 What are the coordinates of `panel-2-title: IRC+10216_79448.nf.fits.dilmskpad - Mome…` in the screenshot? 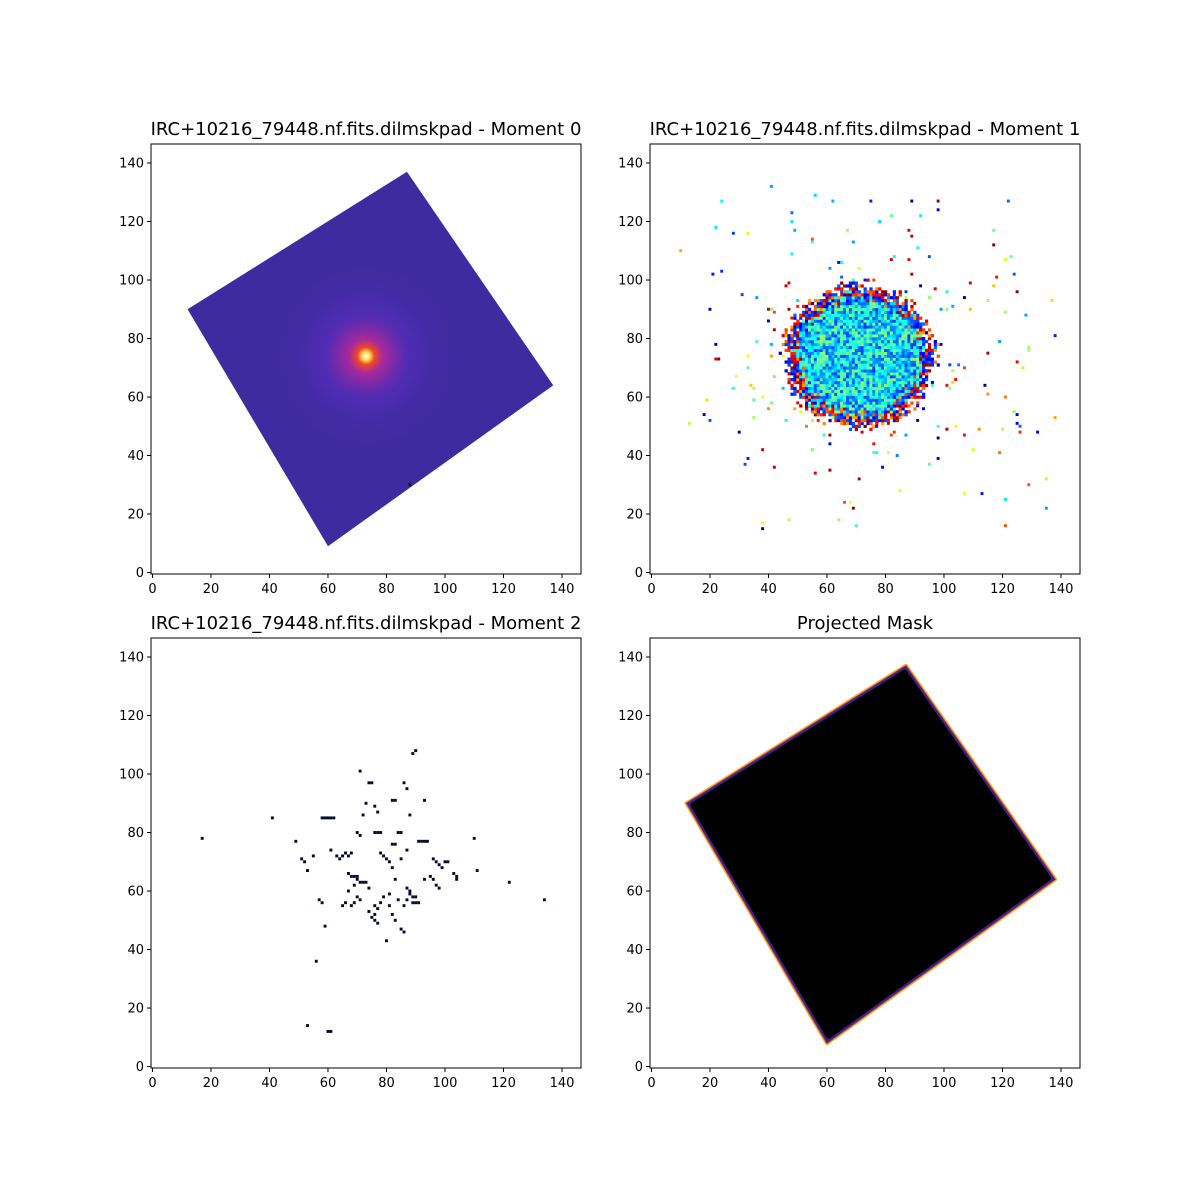 It's located at (865, 129).